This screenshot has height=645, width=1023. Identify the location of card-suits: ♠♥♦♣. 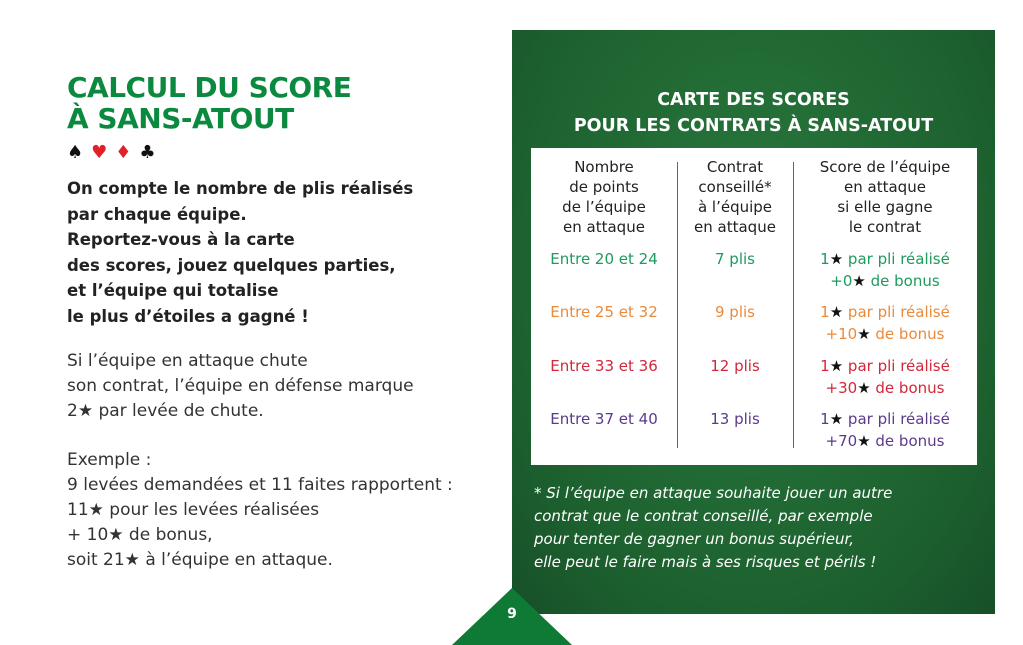
(115, 152).